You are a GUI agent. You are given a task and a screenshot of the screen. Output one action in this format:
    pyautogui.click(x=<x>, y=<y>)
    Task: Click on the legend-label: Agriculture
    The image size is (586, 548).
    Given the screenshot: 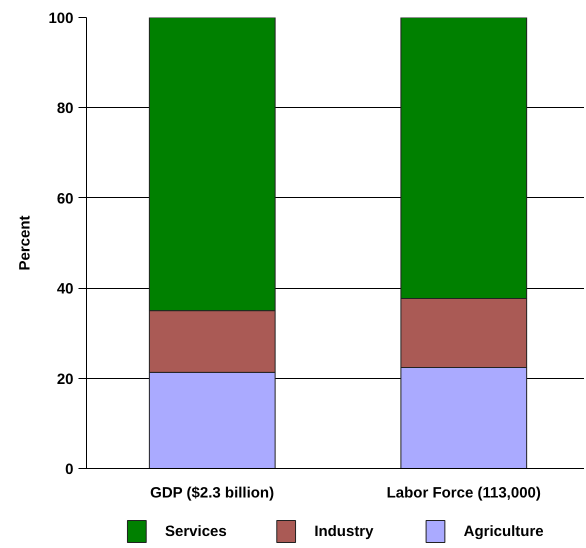 What is the action you would take?
    pyautogui.click(x=504, y=531)
    